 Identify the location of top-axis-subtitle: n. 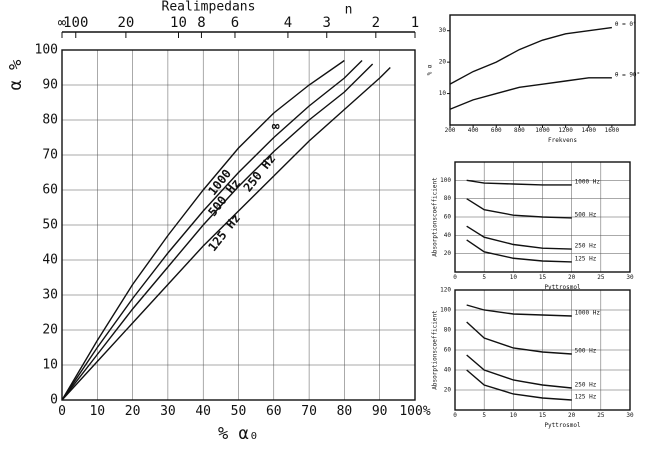
(349, 10).